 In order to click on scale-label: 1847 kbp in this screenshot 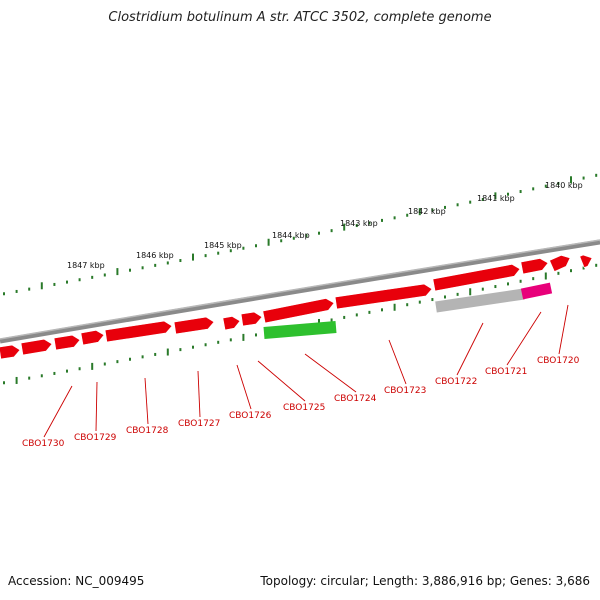, I will do `click(86, 265)`.